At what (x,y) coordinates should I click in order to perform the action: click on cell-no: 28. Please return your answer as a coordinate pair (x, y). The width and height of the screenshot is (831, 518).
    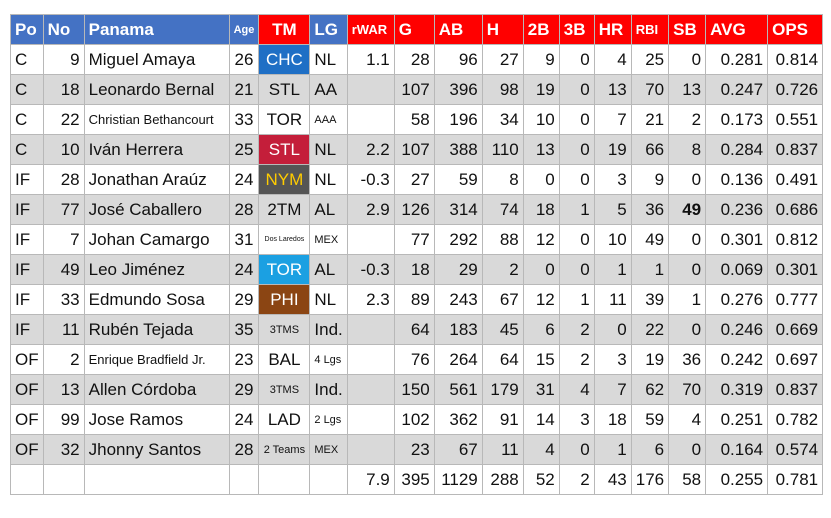
    Looking at the image, I should click on (63, 179).